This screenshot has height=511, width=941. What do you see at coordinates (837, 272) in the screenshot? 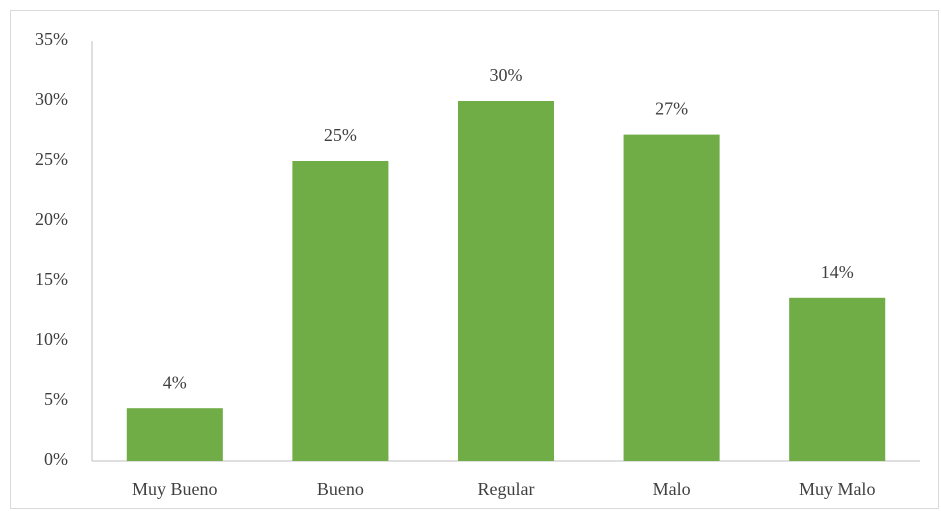
I see `data-label: 14%` at bounding box center [837, 272].